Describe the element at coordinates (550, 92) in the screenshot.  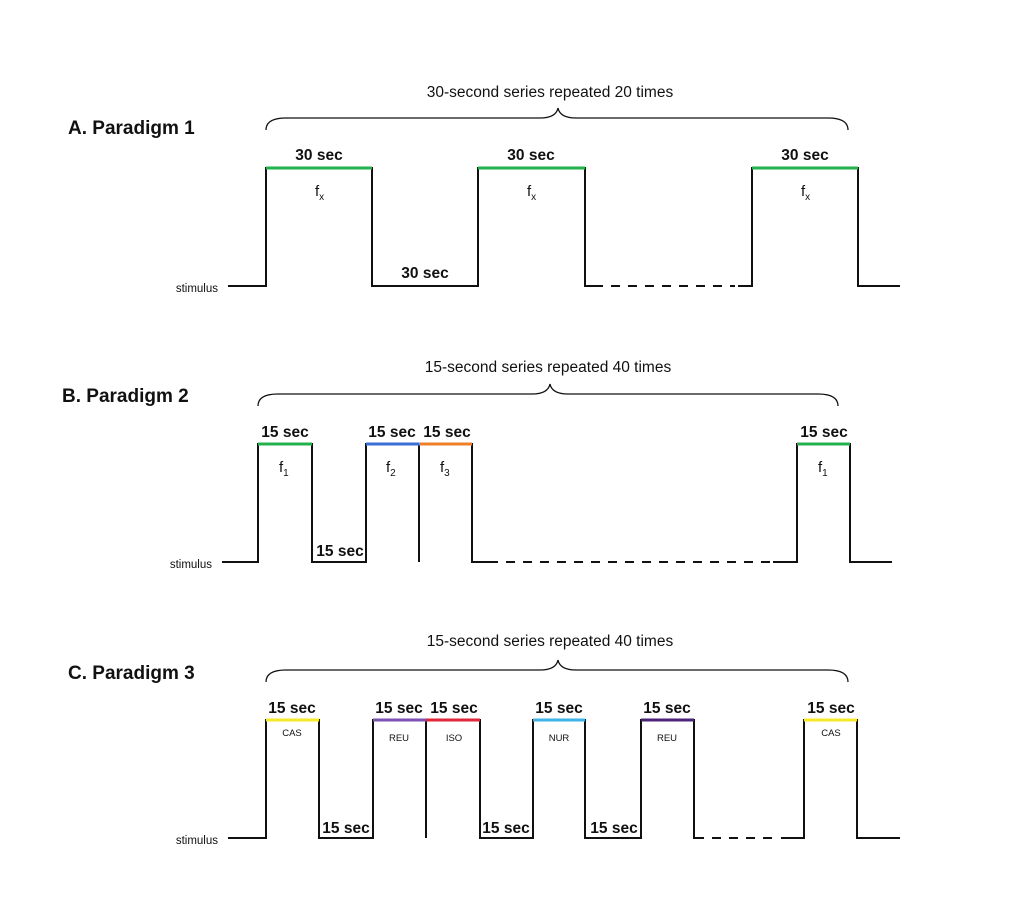
I see `paradigm-1-brace-label: 30-second series repeated 20 times` at that location.